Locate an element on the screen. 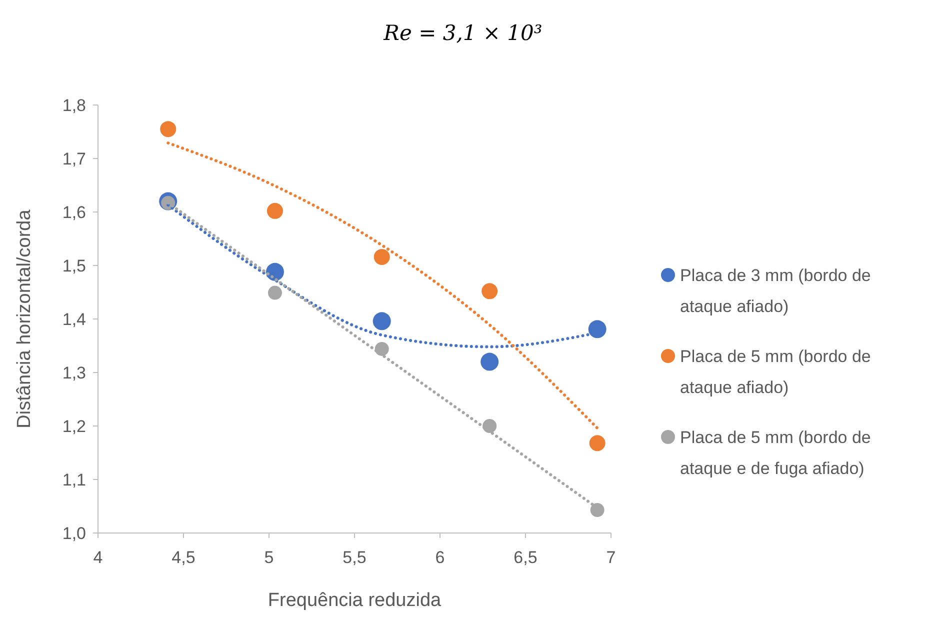  x-tick-label: 7 is located at coordinates (611, 557).